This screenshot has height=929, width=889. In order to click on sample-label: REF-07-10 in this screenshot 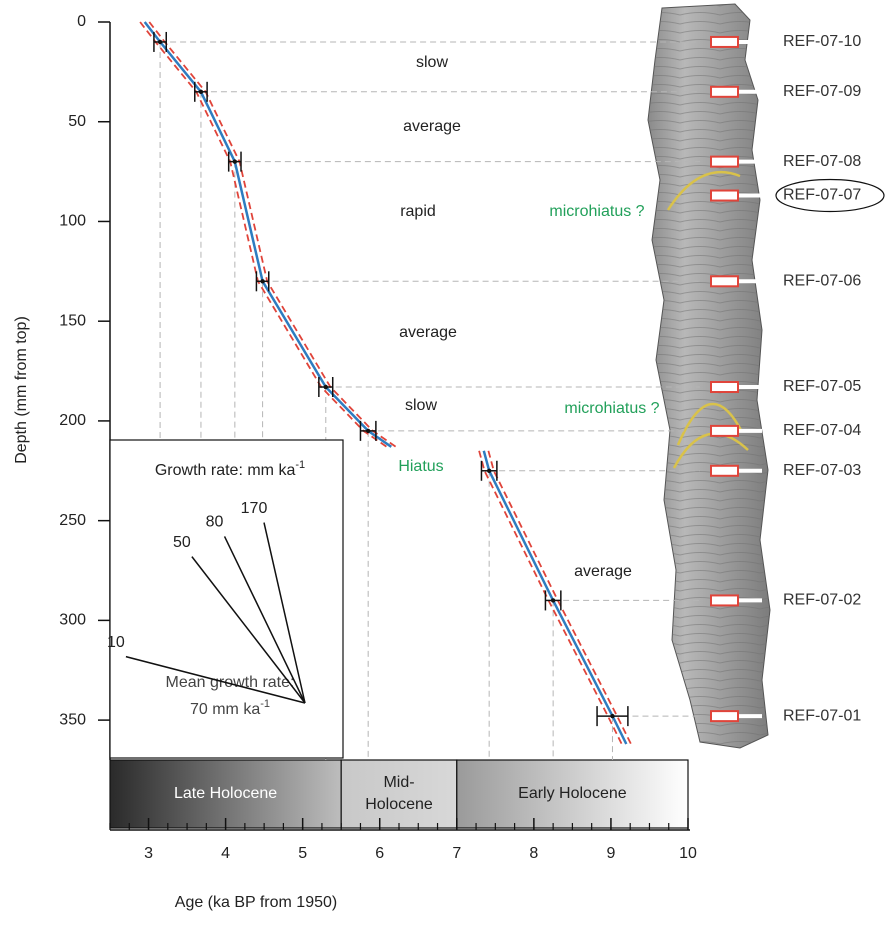, I will do `click(822, 41)`.